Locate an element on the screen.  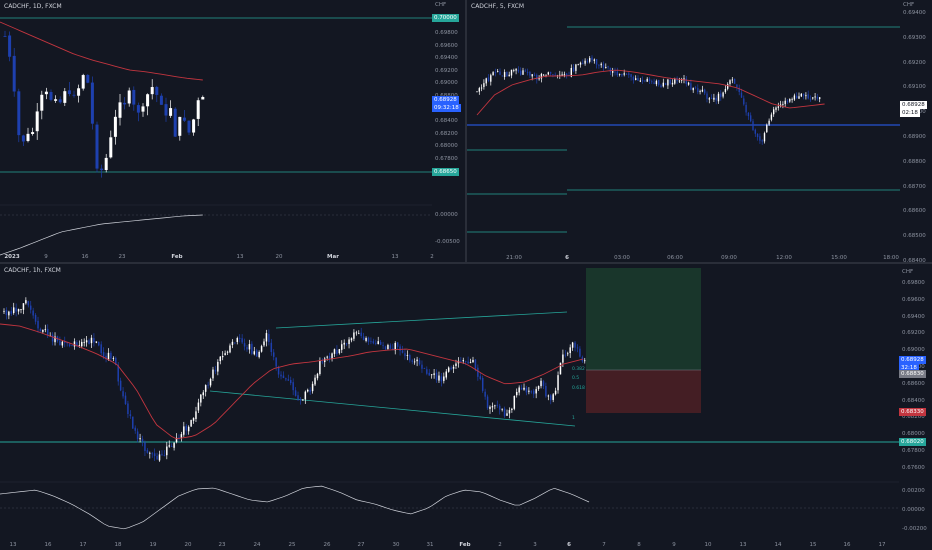
time-tick: 24 is located at coordinates (257, 545).